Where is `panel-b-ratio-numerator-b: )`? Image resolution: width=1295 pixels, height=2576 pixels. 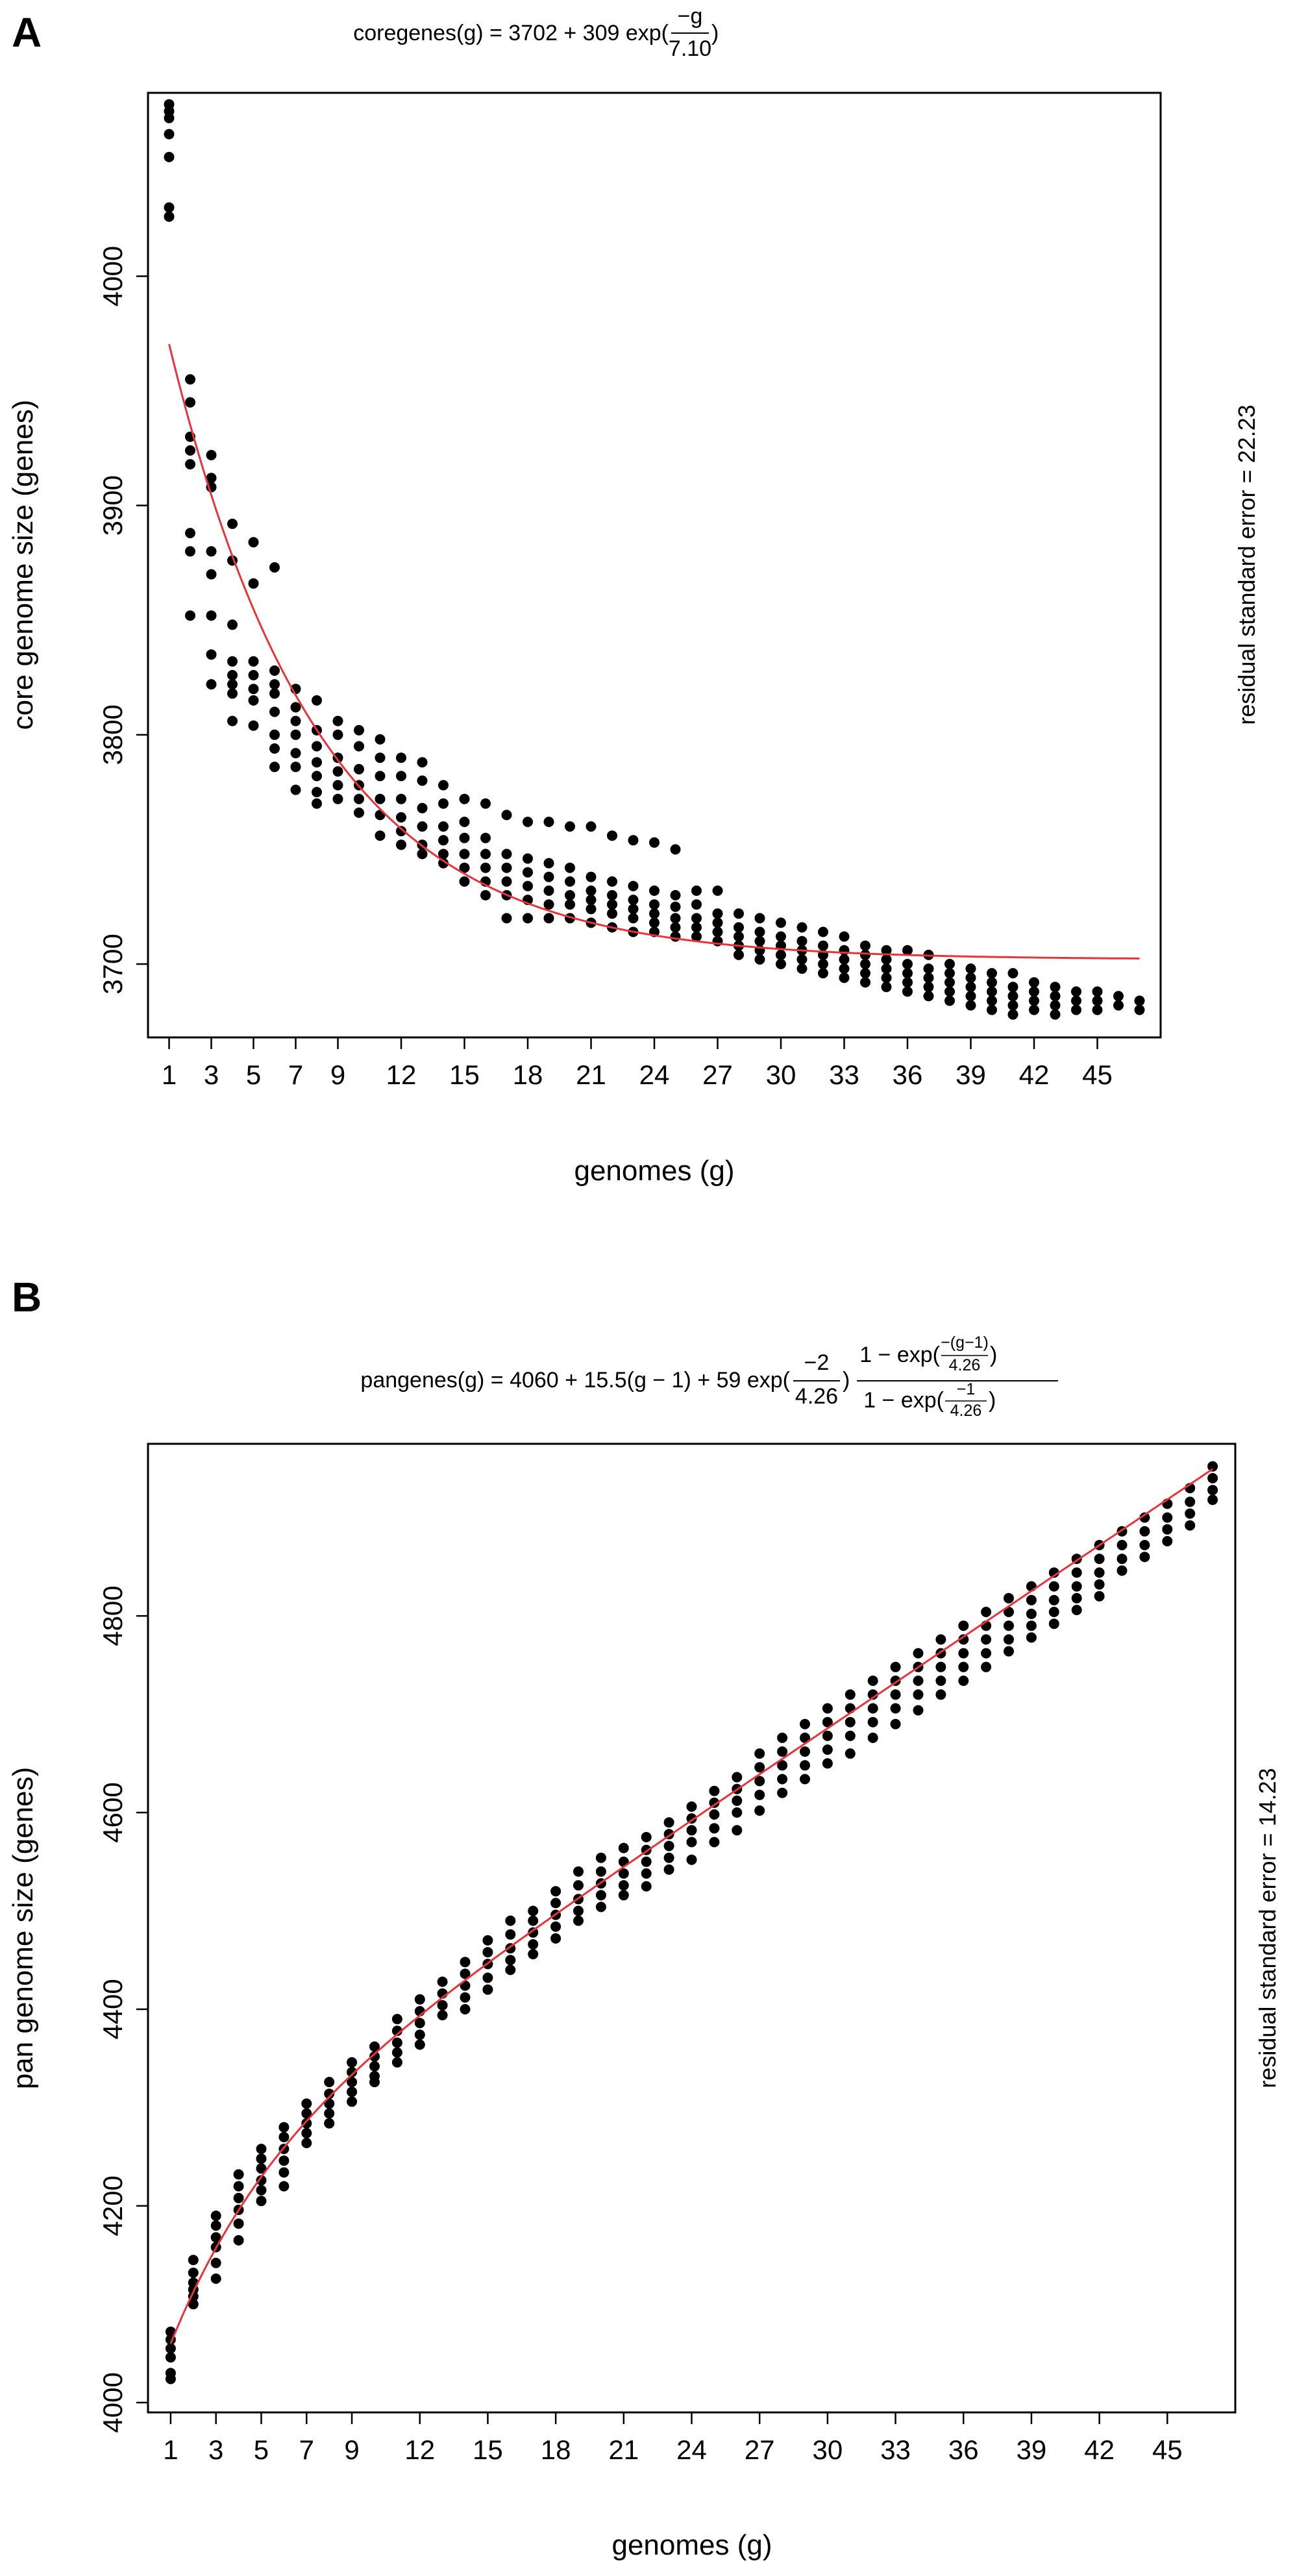 panel-b-ratio-numerator-b: ) is located at coordinates (994, 1355).